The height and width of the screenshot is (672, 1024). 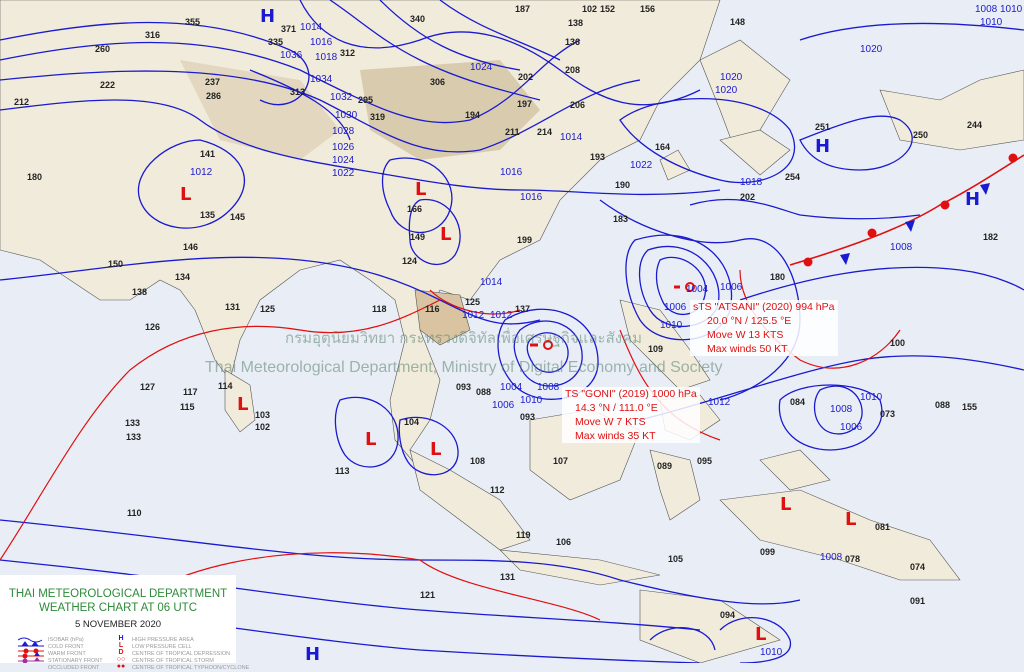 What do you see at coordinates (139, 292) in the screenshot?
I see `station-pressure-value: 138` at bounding box center [139, 292].